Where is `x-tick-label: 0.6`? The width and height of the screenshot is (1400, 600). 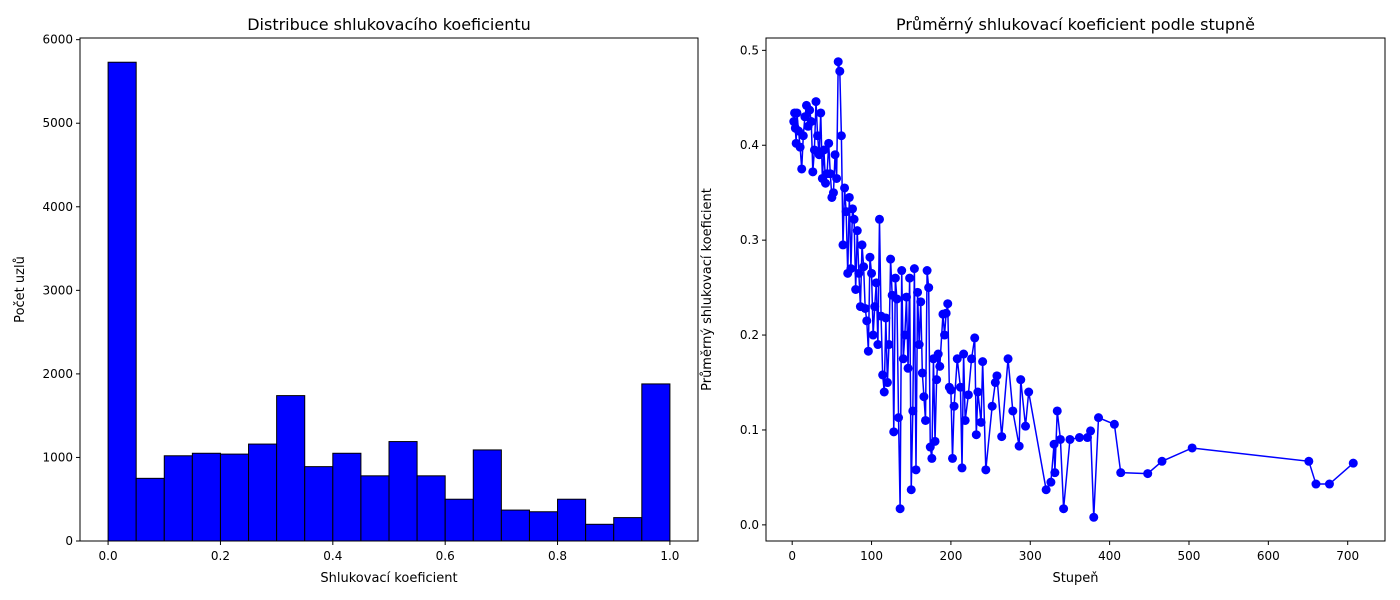
x-tick-label: 0.6 is located at coordinates (445, 556).